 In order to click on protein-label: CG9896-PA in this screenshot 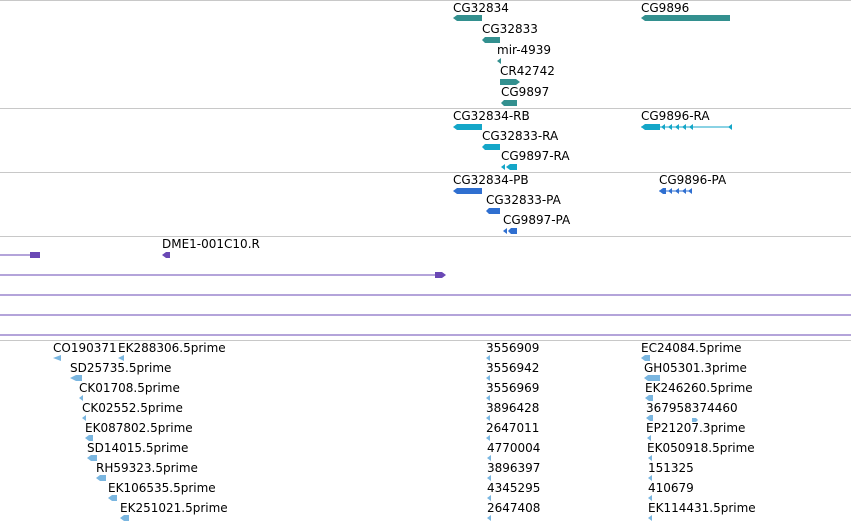, I will do `click(693, 180)`.